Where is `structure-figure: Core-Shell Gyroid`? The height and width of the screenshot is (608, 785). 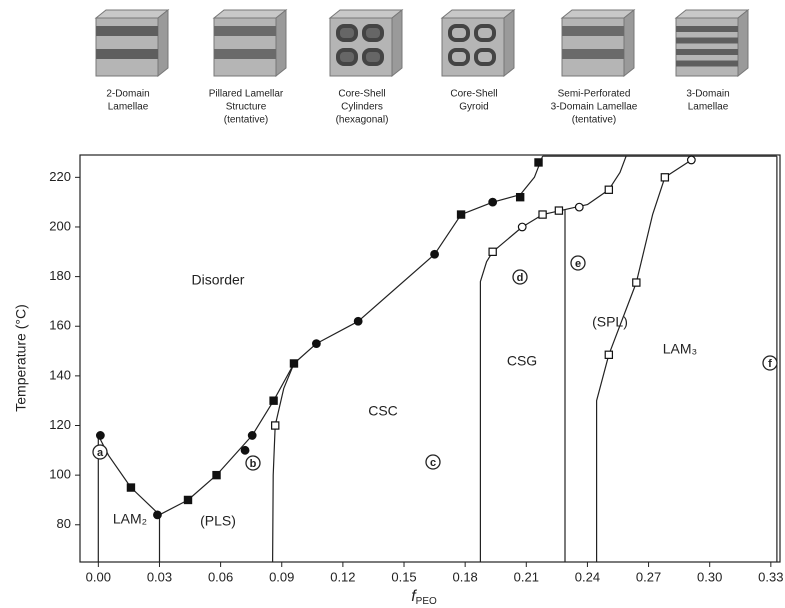
structure-figure: Core-Shell Gyroid is located at coordinates (478, 60).